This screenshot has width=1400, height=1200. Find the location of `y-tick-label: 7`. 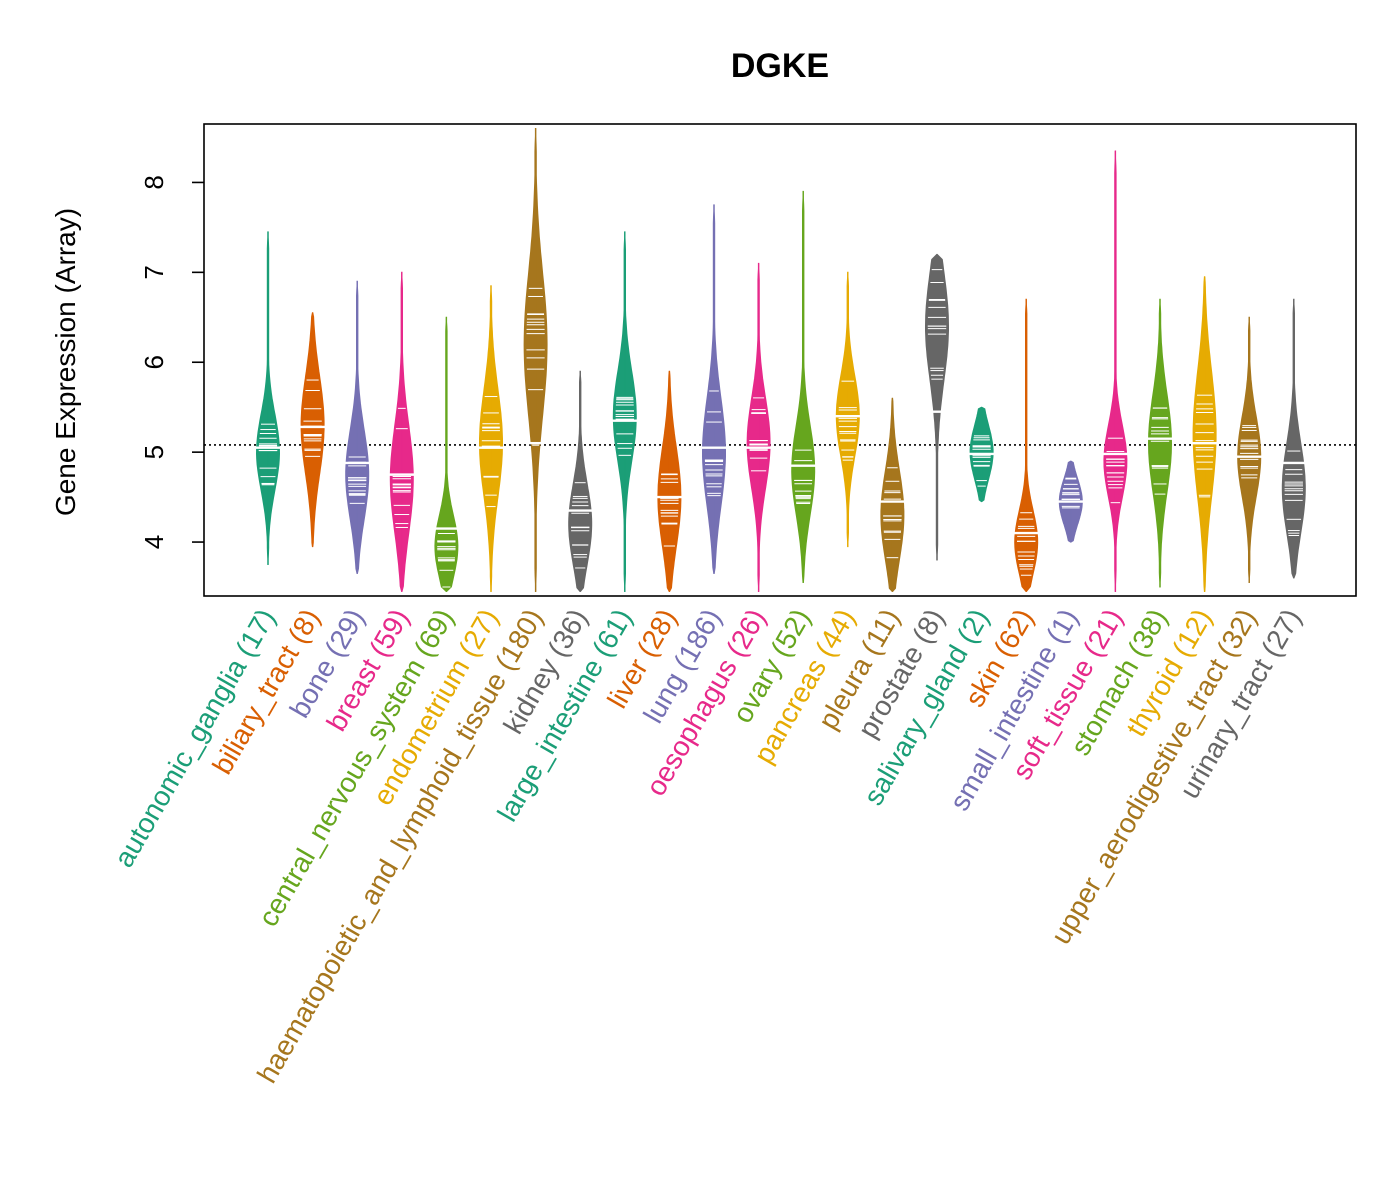

y-tick-label: 7 is located at coordinates (154, 272).